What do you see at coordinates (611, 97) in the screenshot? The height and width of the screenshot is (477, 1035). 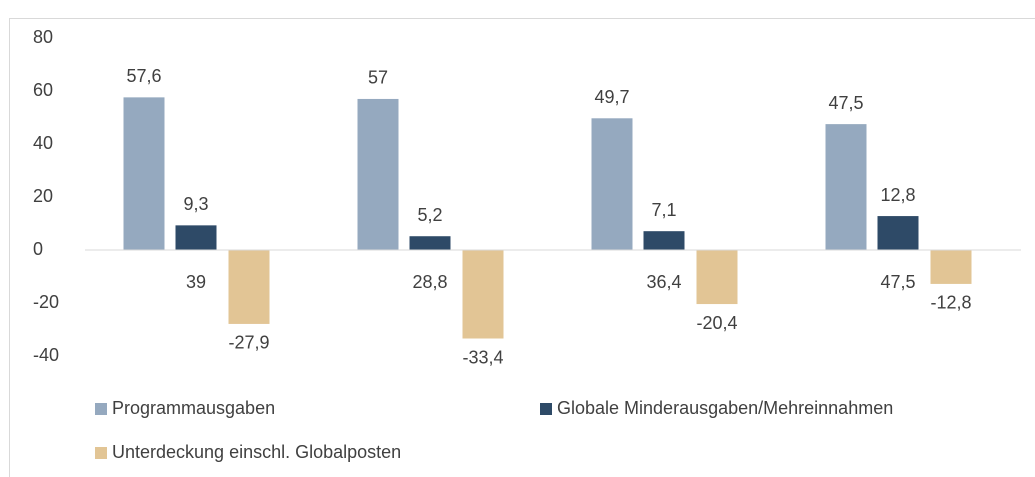 I see `data-label: 49,7` at bounding box center [611, 97].